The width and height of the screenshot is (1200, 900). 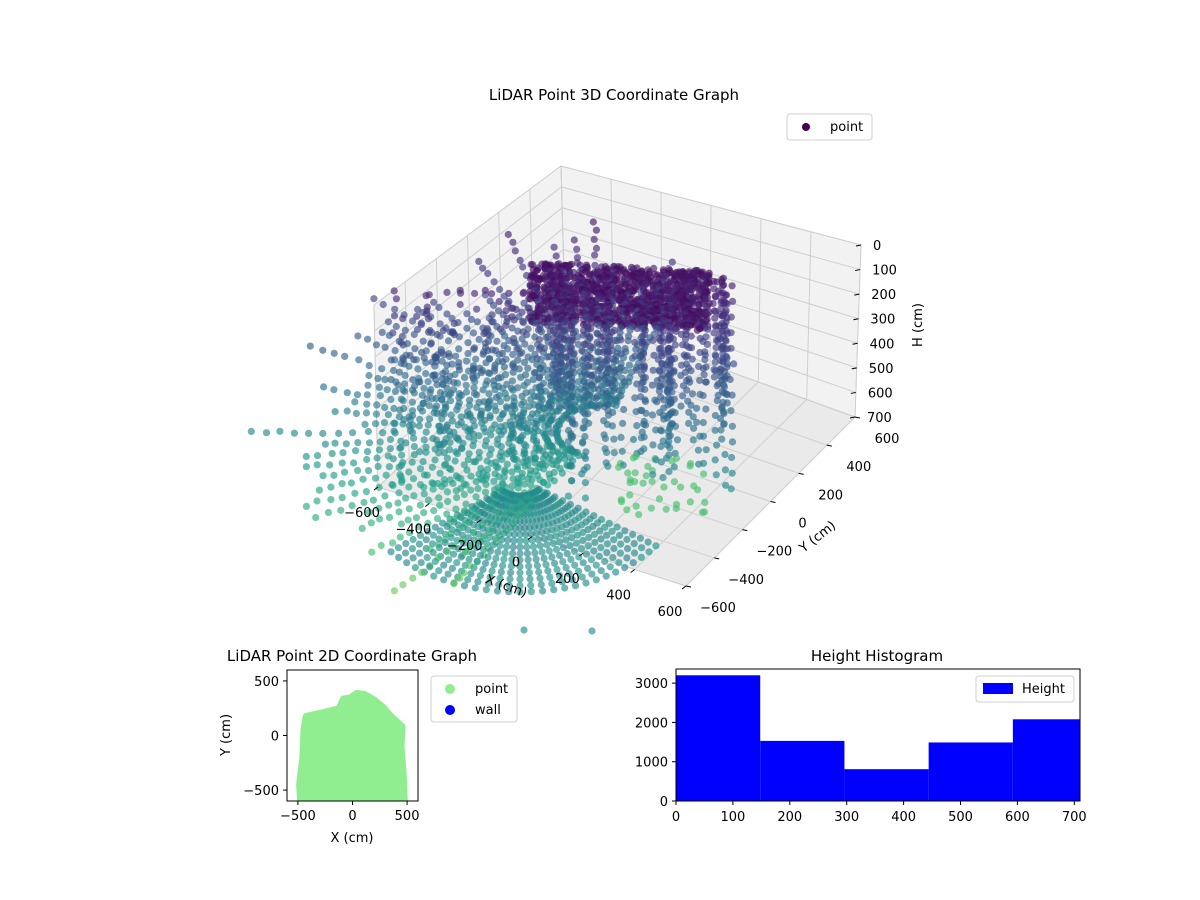 I want to click on hist-x-tick-label: 300, so click(x=846, y=817).